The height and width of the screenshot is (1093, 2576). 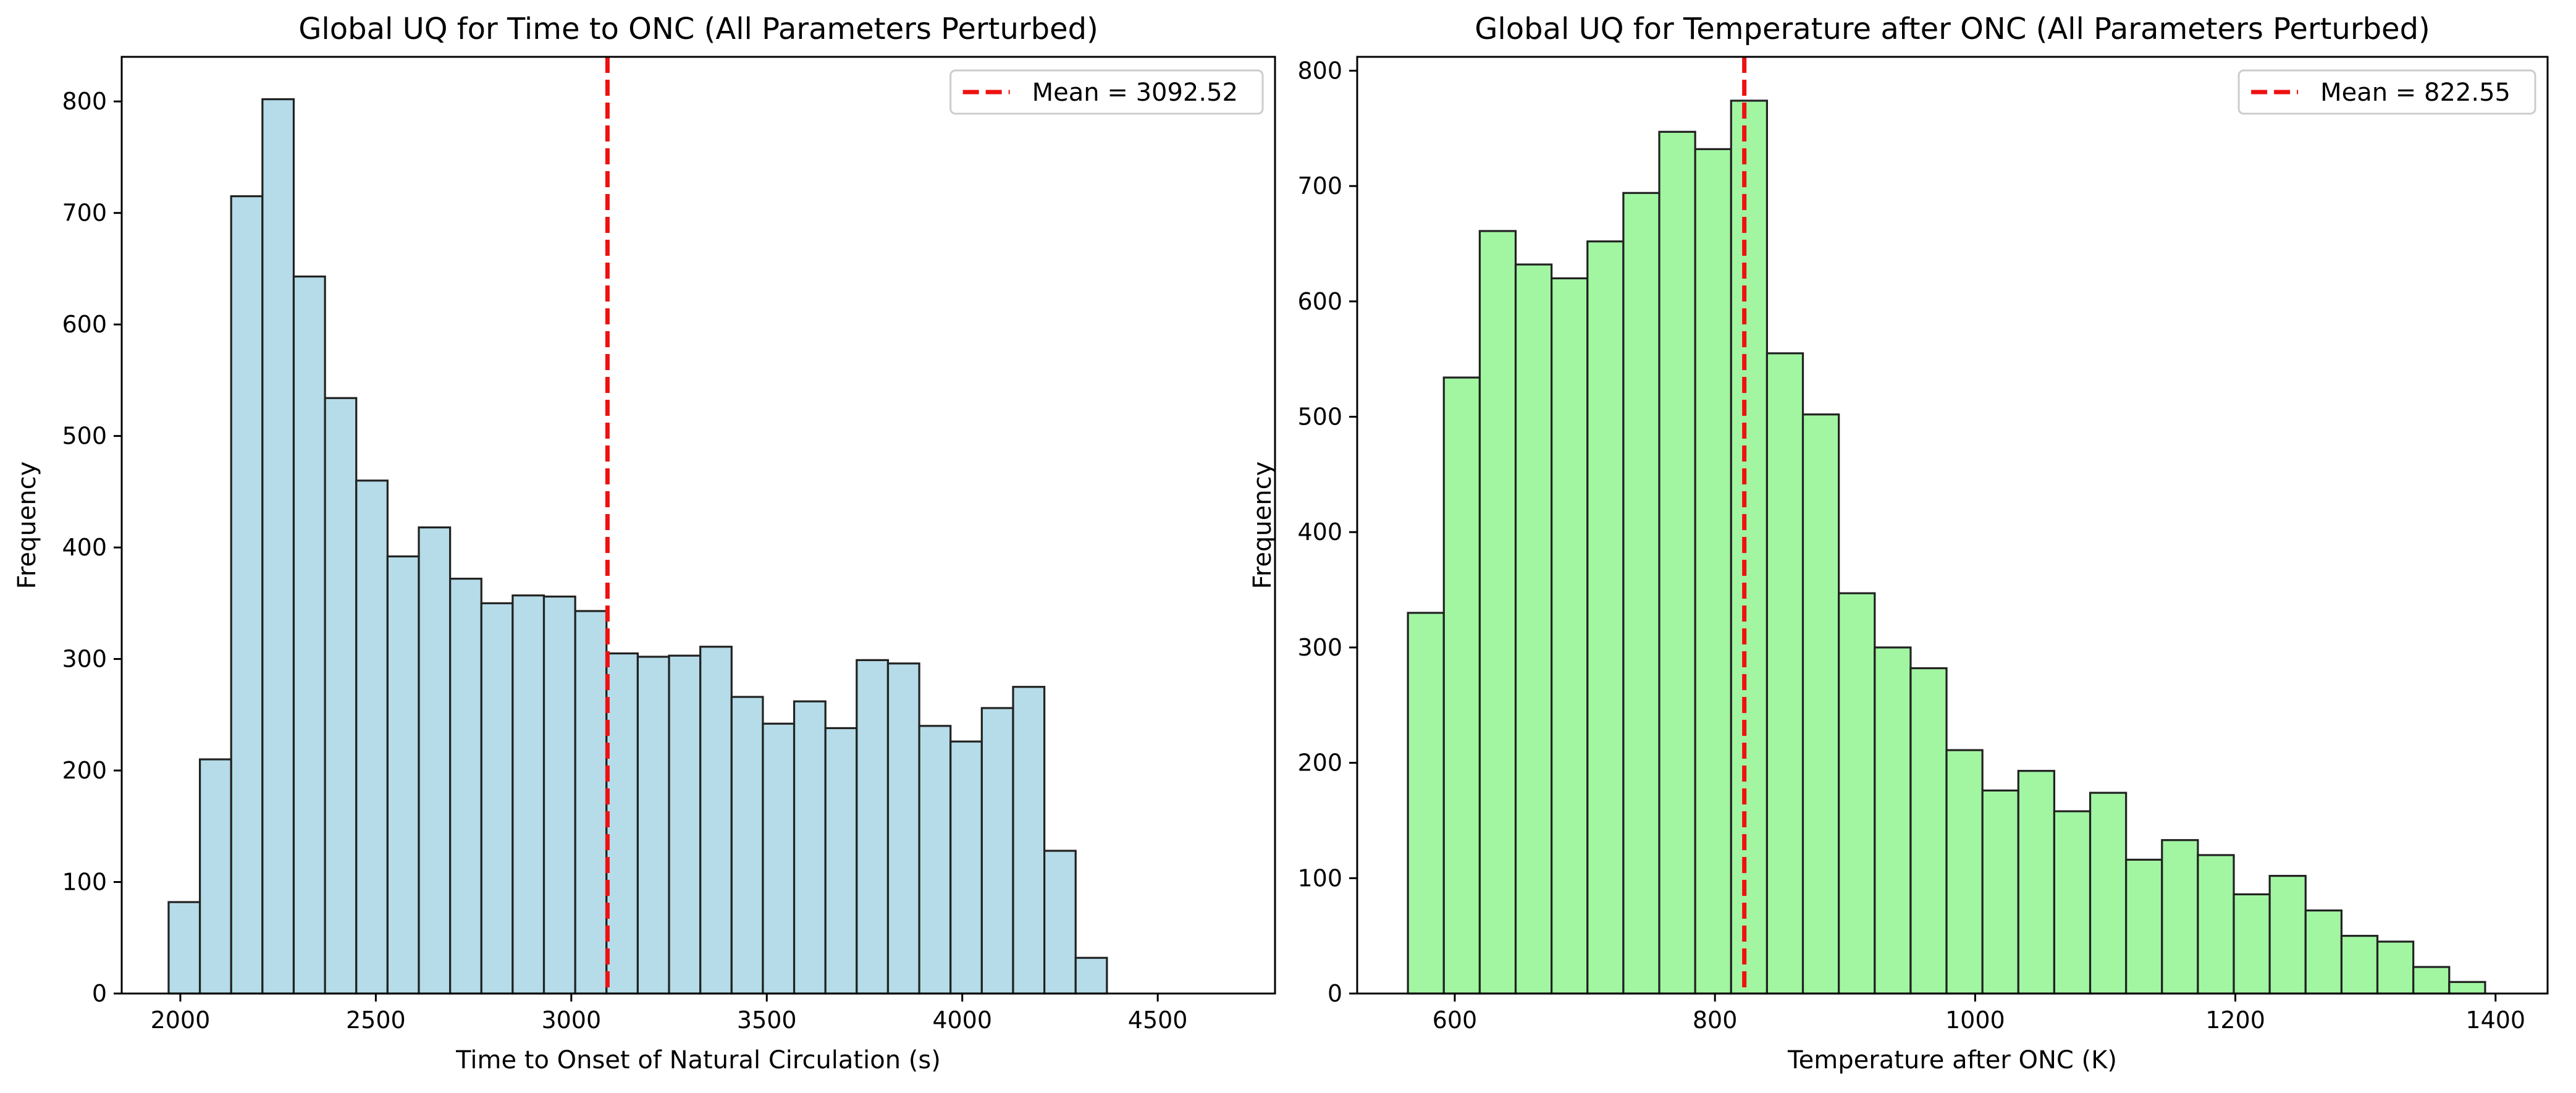 I want to click on legend: Mean = 3092.52, so click(x=1106, y=92).